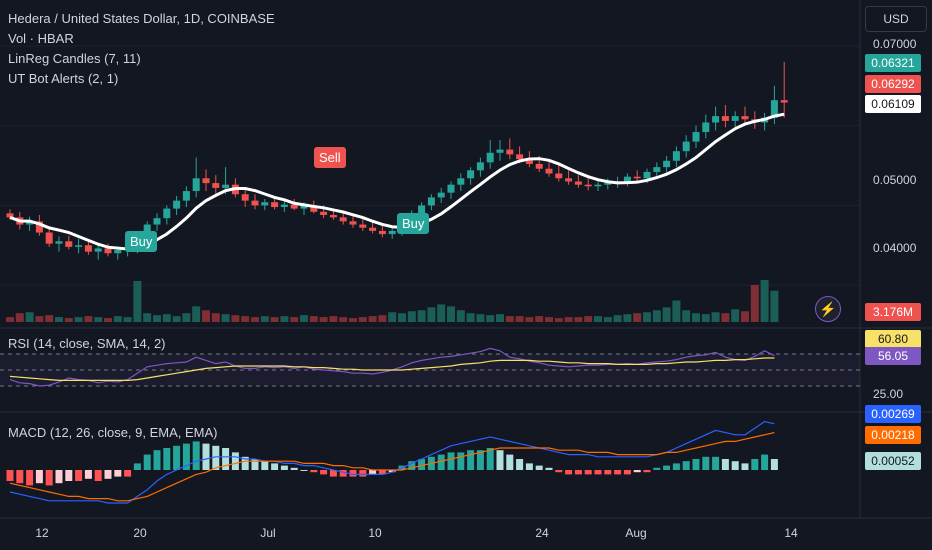 Image resolution: width=932 pixels, height=550 pixels. Describe the element at coordinates (893, 414) in the screenshot. I see `macd-value-tag: 0.00269` at that location.